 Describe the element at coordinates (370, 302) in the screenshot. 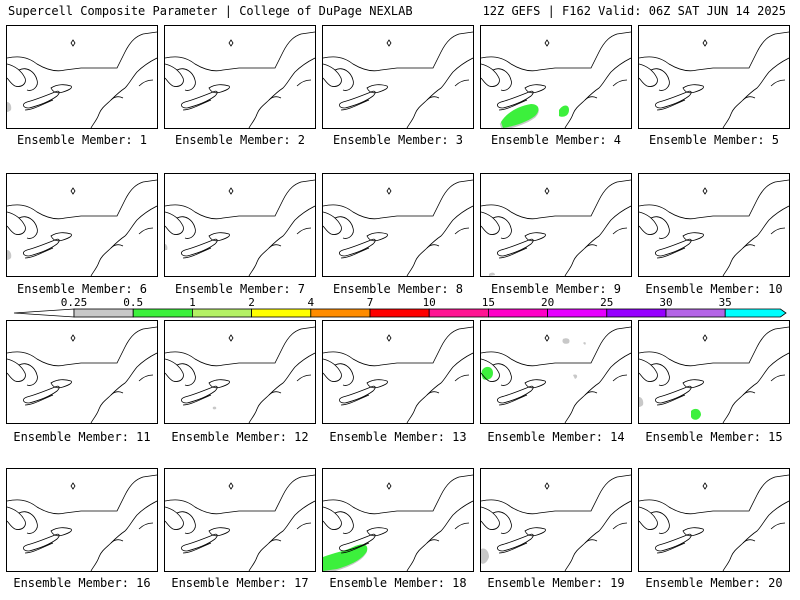

I see `colorbar-tick-label: 7` at that location.